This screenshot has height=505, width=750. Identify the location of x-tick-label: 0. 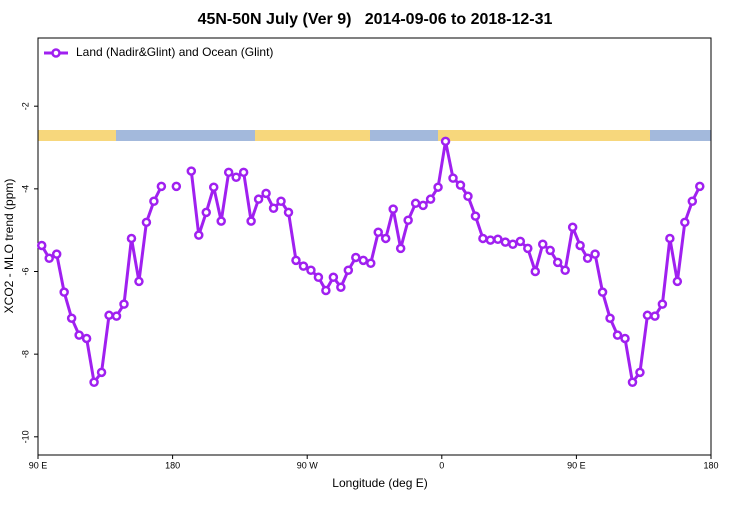
(441, 465).